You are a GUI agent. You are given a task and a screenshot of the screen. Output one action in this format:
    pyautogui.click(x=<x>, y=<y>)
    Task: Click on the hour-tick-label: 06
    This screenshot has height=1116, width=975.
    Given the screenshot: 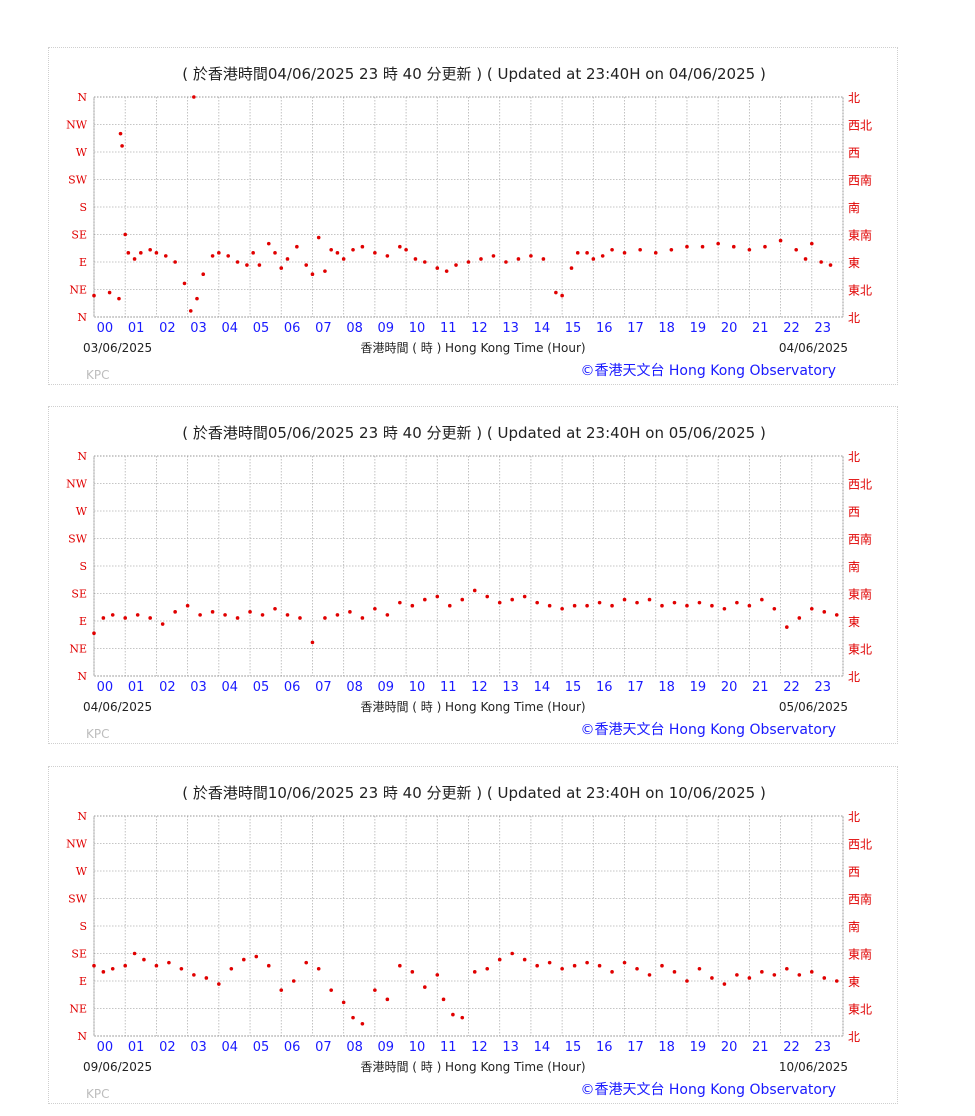 What is the action you would take?
    pyautogui.click(x=292, y=687)
    